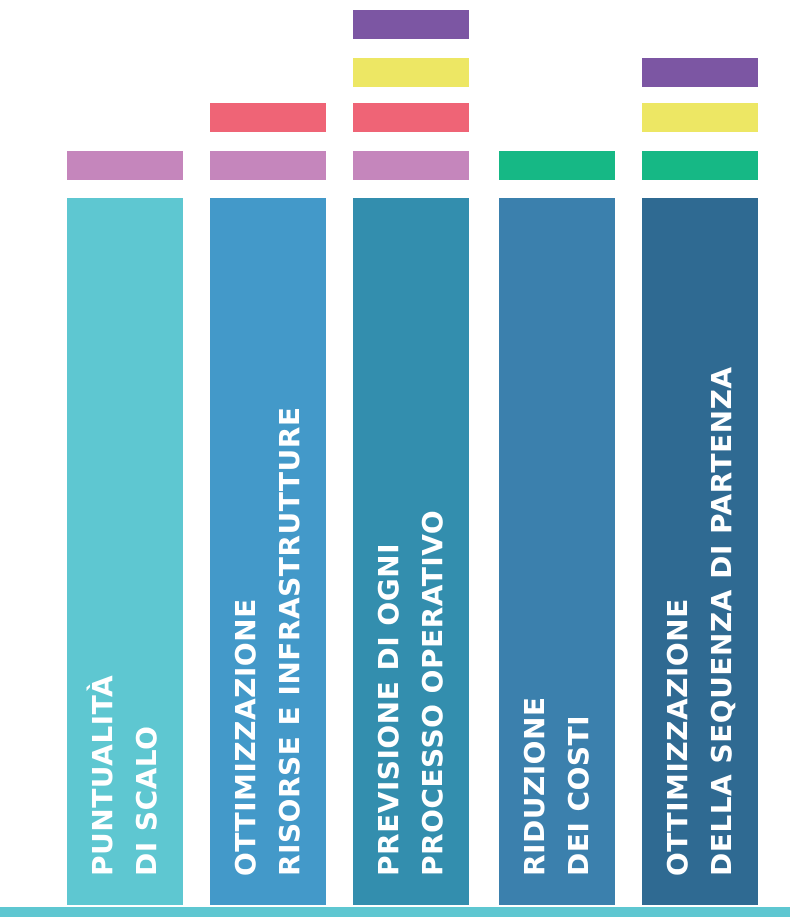 This screenshot has width=790, height=917. I want to click on column-label-line1: PREVISIONE DI OGNI, so click(388, 709).